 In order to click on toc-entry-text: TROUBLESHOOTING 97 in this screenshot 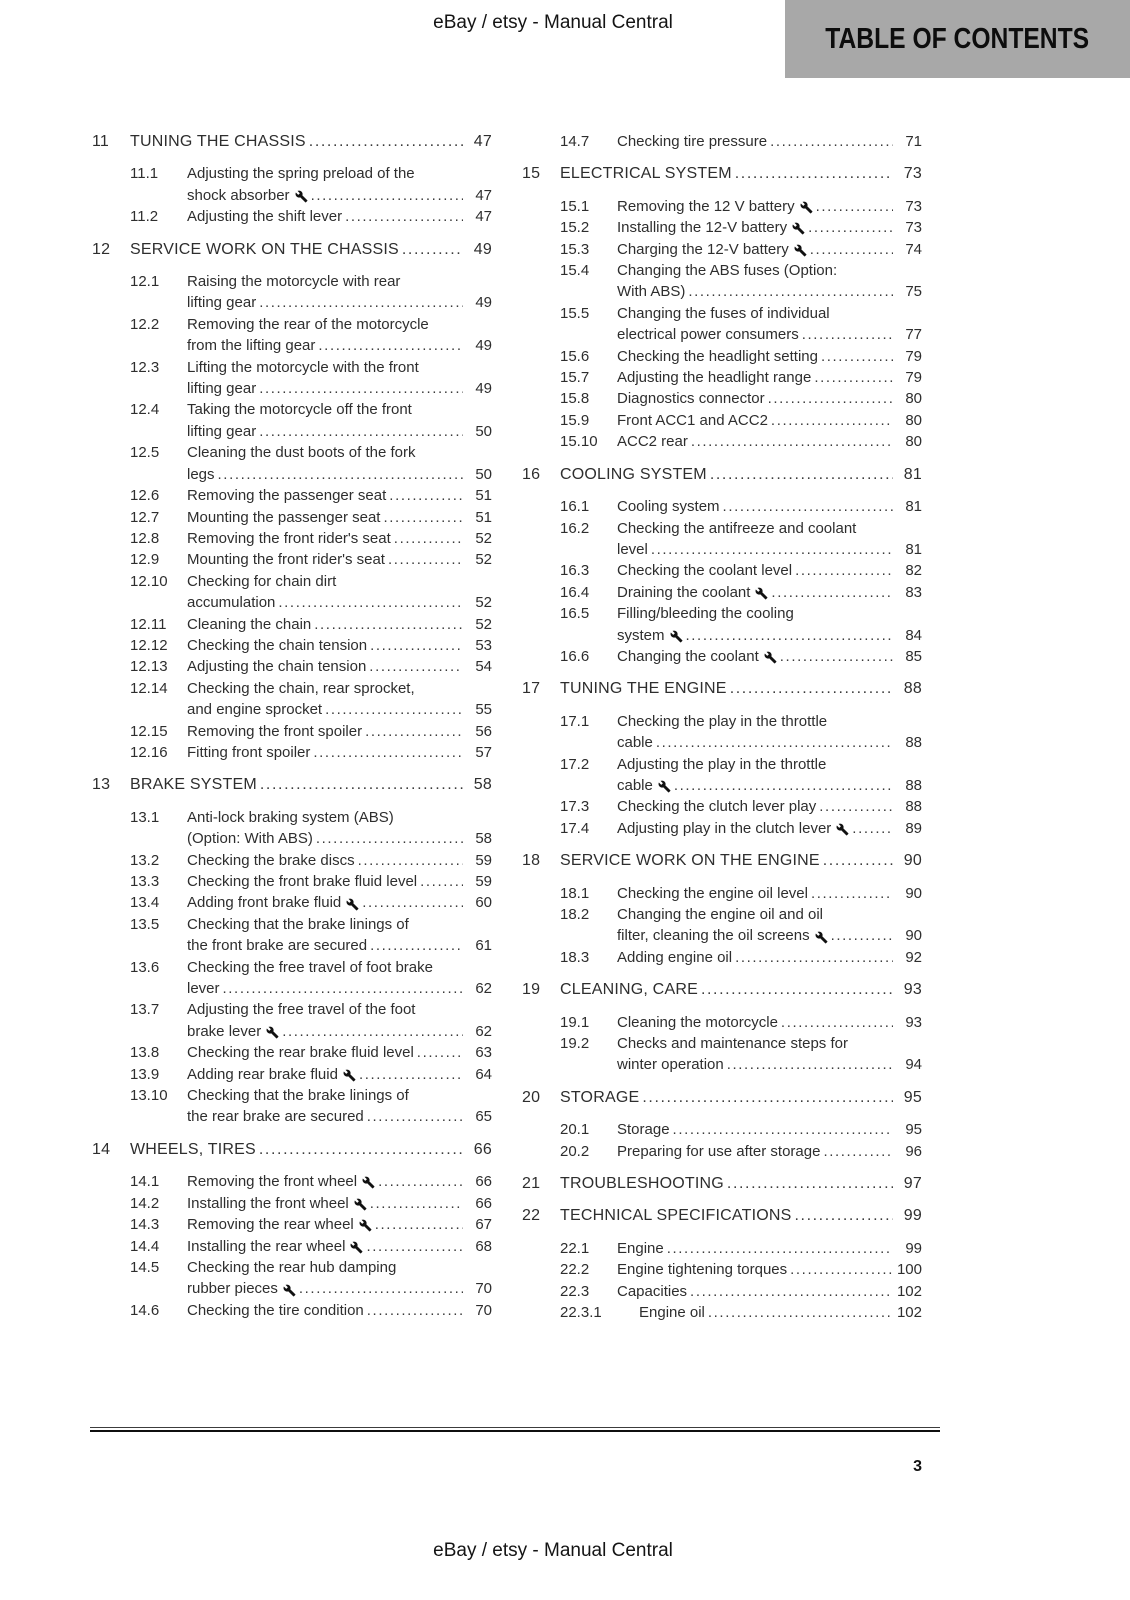, I will do `click(741, 1183)`.